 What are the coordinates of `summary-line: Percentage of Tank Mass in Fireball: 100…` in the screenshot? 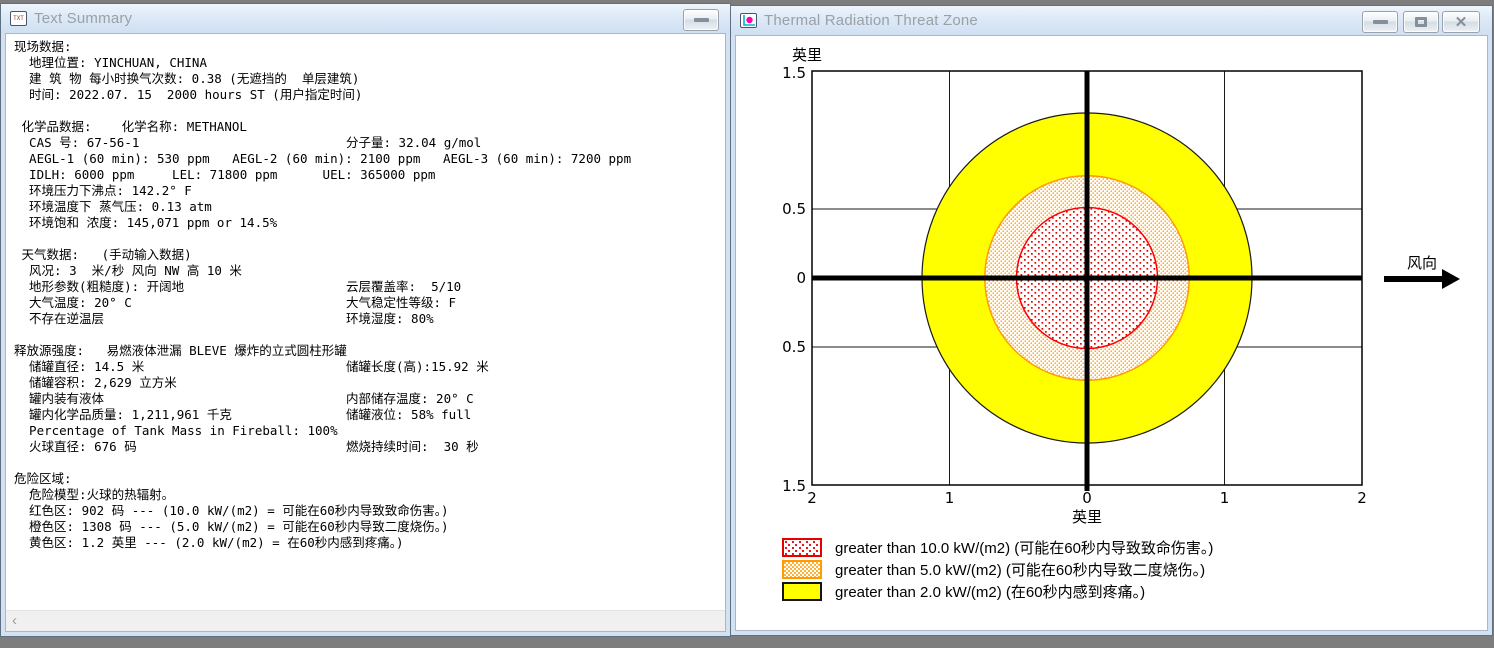 It's located at (176, 430).